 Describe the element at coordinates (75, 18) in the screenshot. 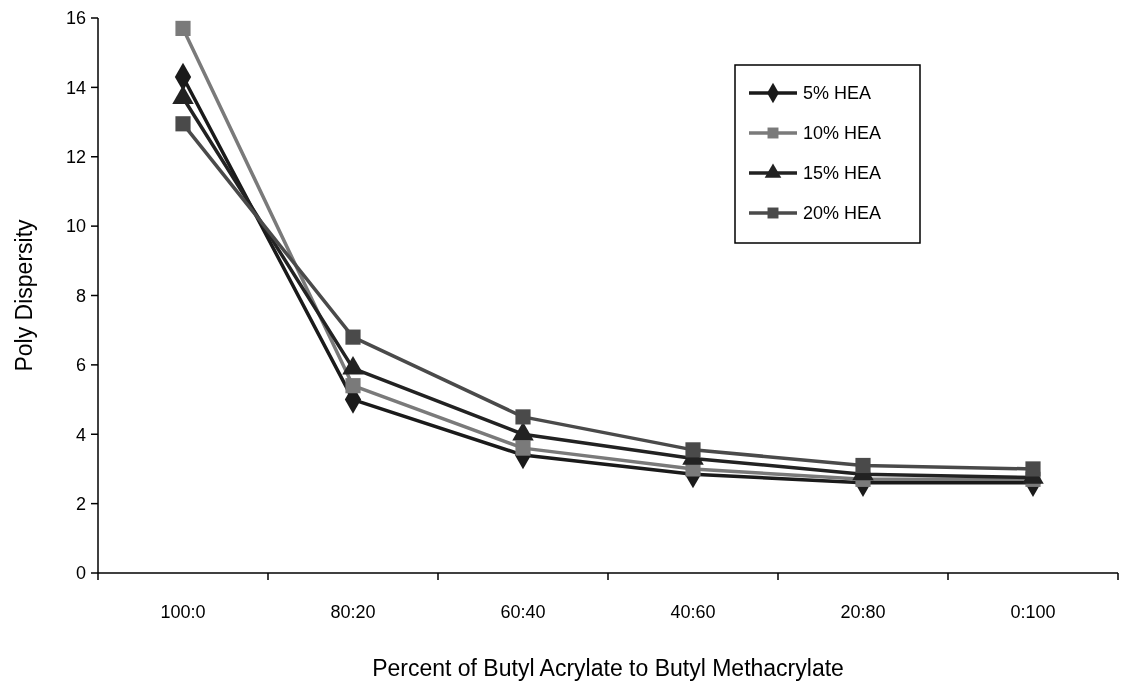

I see `y-tick-label: 16` at that location.